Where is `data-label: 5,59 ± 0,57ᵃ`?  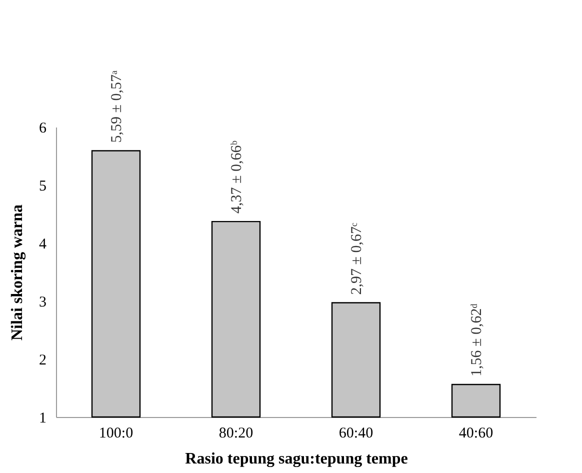
data-label: 5,59 ± 0,57ᵃ is located at coordinates (117, 106).